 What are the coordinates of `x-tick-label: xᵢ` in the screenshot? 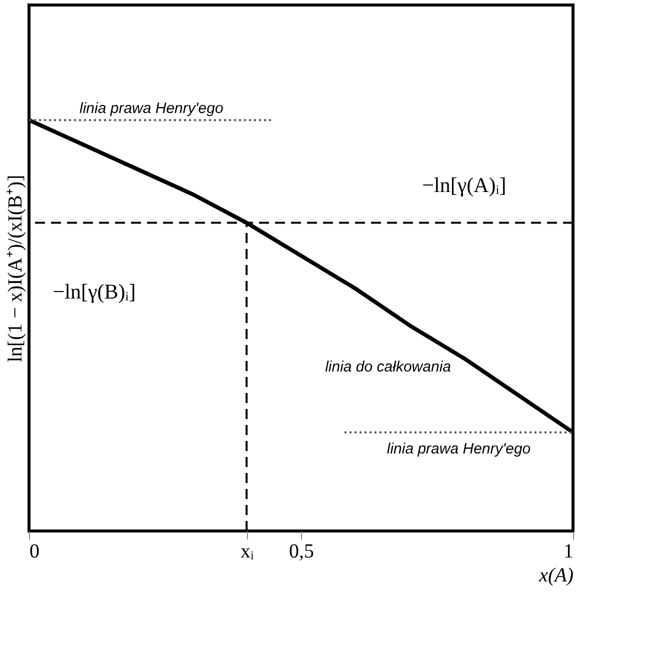 It's located at (247, 551).